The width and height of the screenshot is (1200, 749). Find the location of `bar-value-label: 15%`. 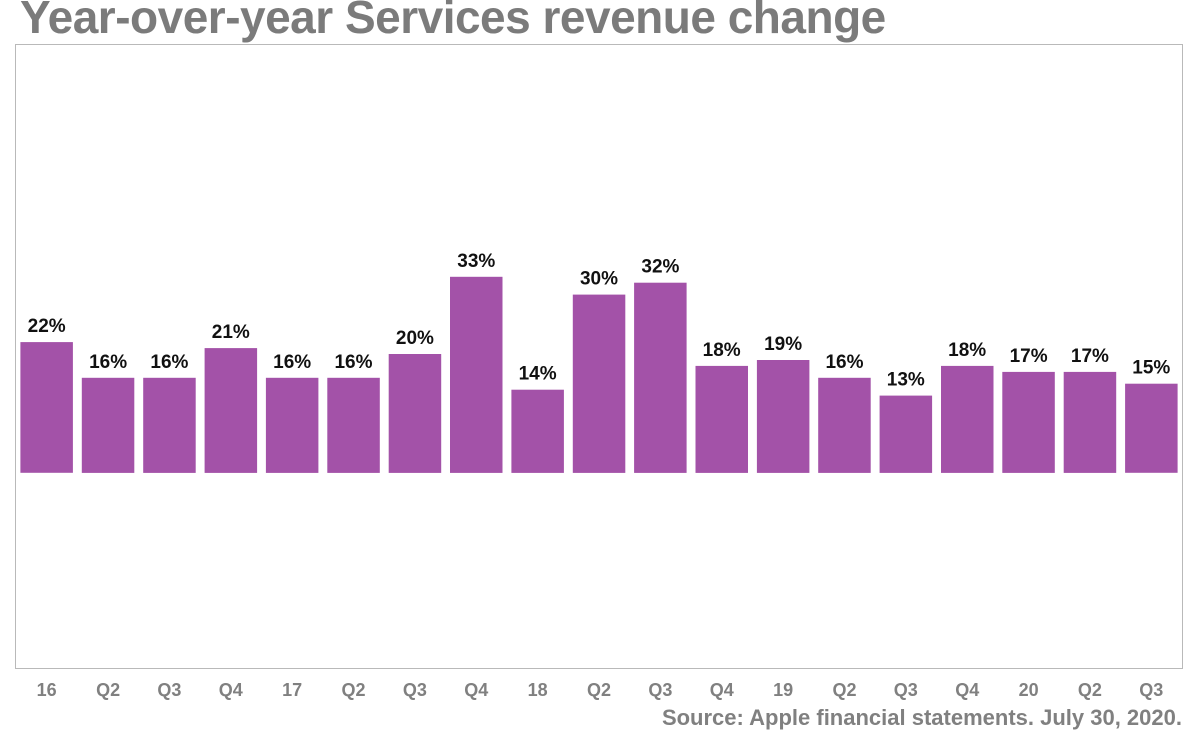

bar-value-label: 15% is located at coordinates (1151, 368).